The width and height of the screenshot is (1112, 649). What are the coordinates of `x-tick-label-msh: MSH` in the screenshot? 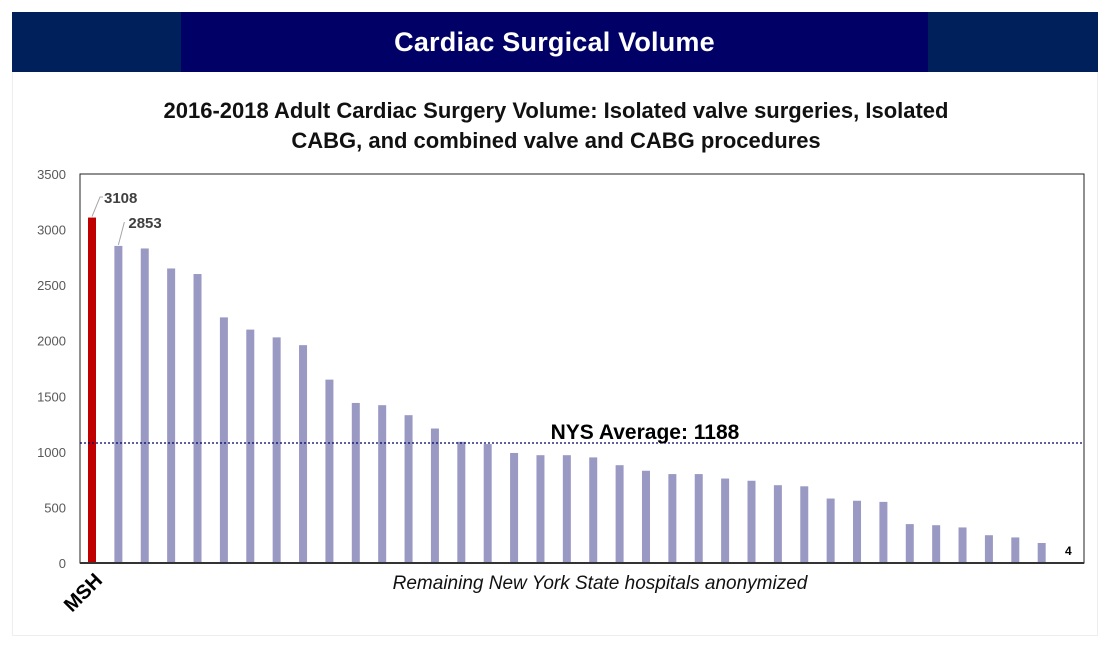 It's located at (83, 593).